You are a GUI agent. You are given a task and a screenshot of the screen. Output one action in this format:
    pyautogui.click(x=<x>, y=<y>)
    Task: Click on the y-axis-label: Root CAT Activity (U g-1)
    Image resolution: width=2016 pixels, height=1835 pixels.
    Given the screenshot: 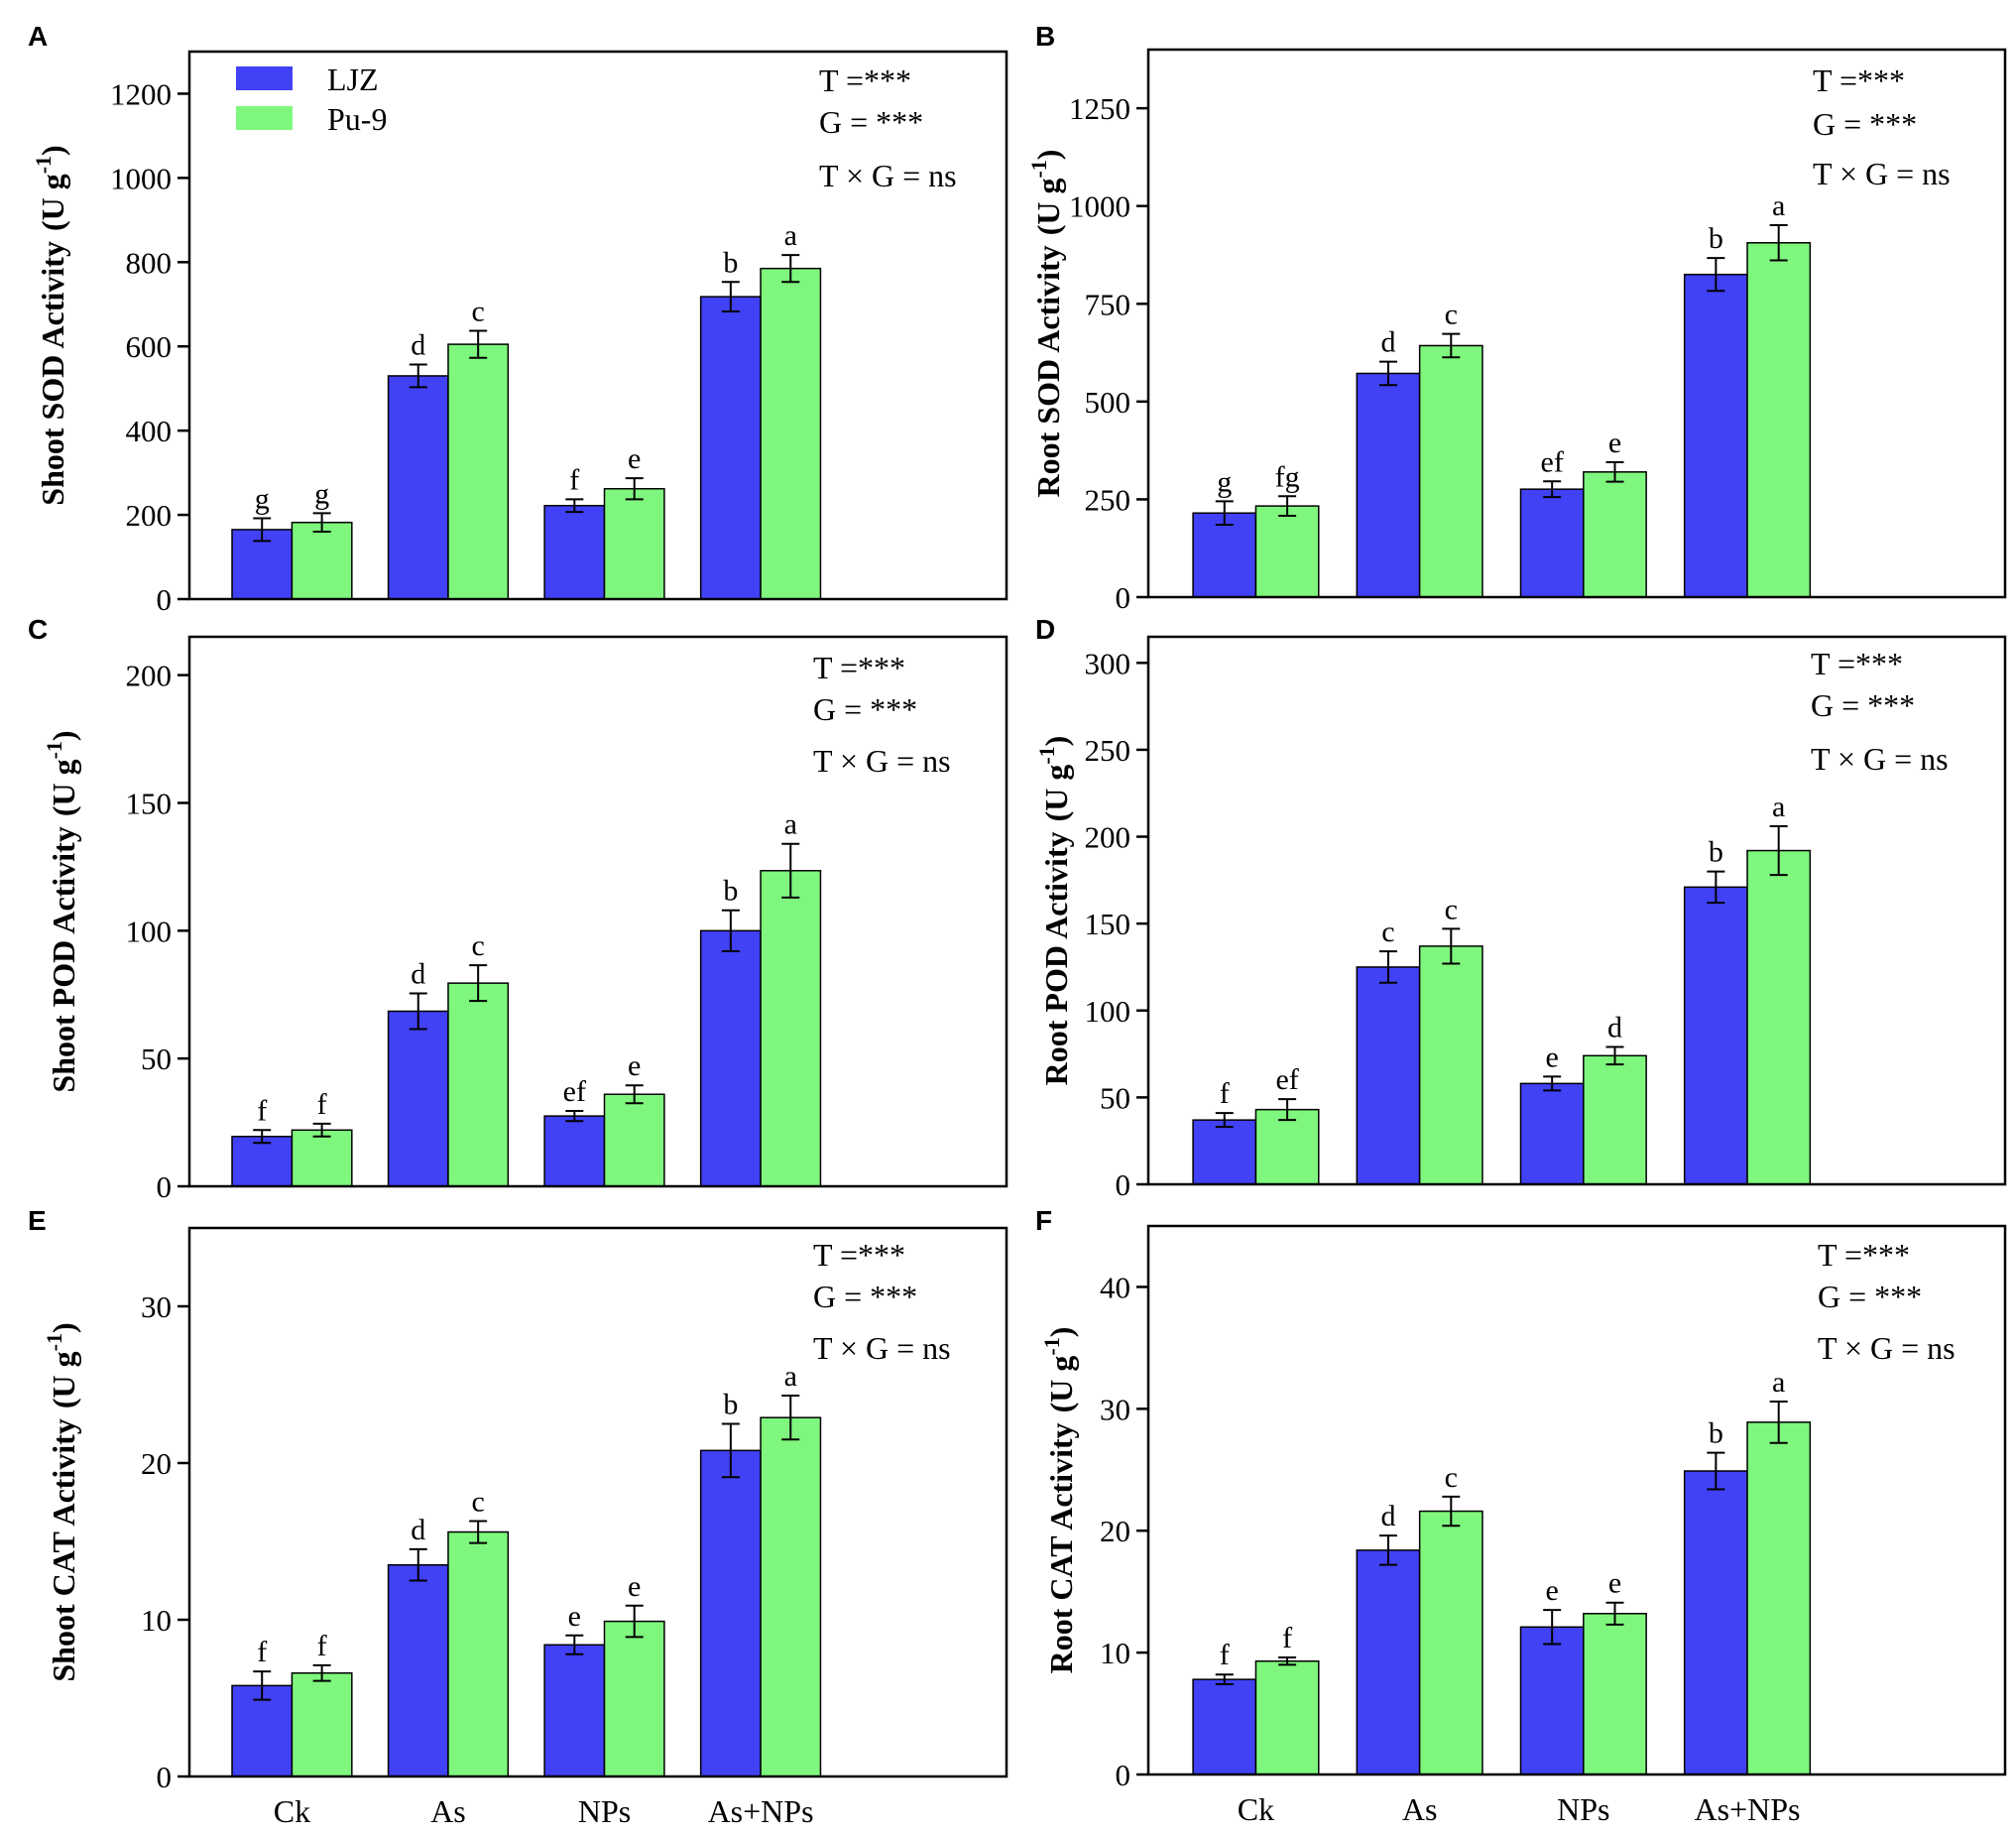 What is the action you would take?
    pyautogui.click(x=1059, y=1500)
    